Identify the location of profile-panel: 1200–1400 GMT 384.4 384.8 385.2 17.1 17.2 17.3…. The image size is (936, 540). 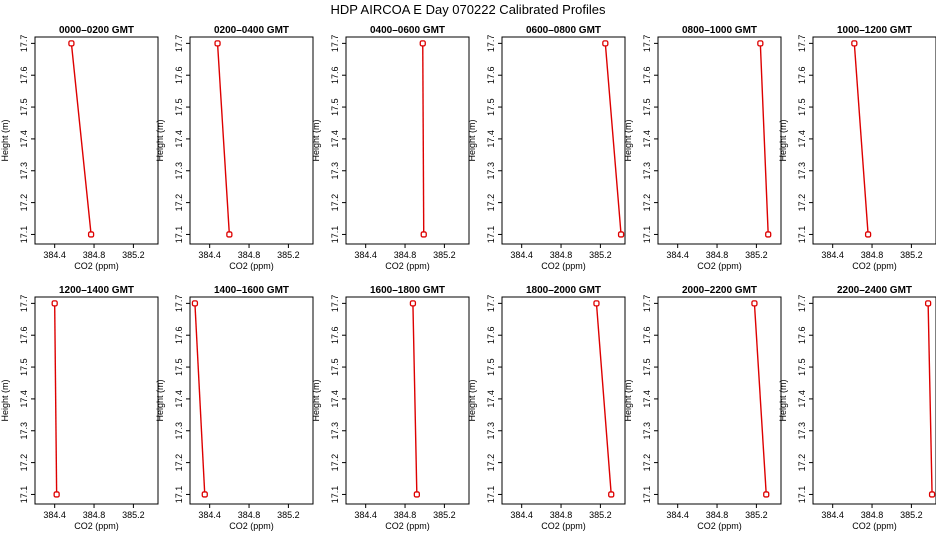
(79, 408).